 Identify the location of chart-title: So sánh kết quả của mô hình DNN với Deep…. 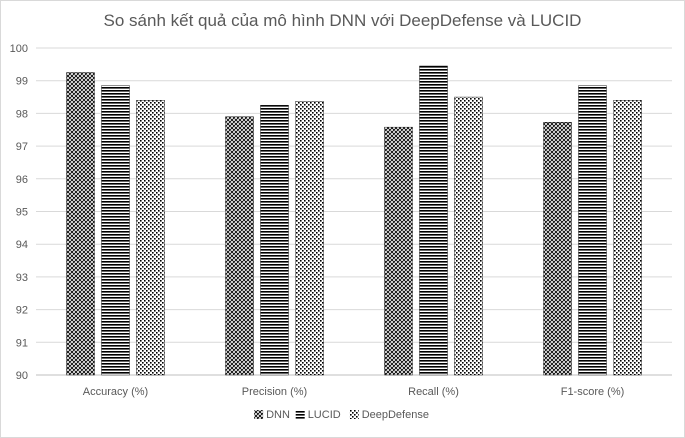
(342, 20).